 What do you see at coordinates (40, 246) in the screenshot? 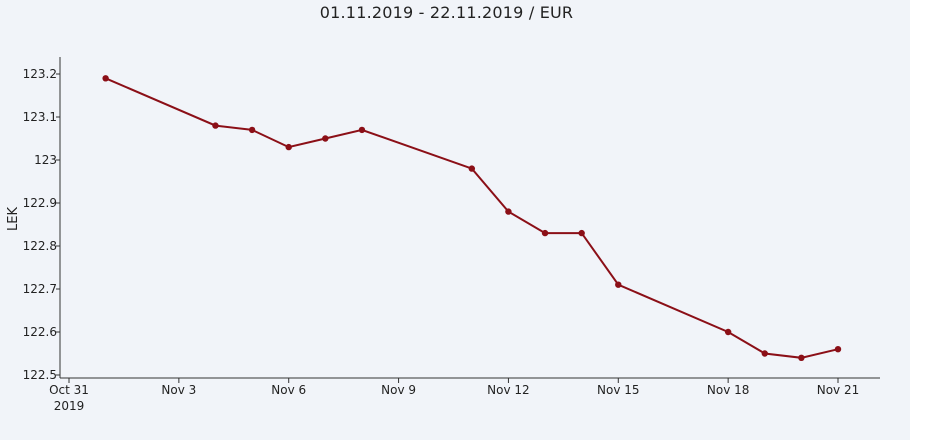
I see `y-tick-label: 122.8` at bounding box center [40, 246].